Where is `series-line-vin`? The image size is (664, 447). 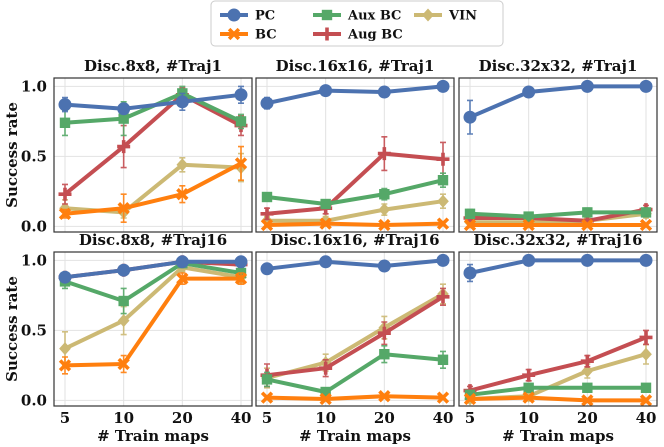 series-line-vin is located at coordinates (153, 308).